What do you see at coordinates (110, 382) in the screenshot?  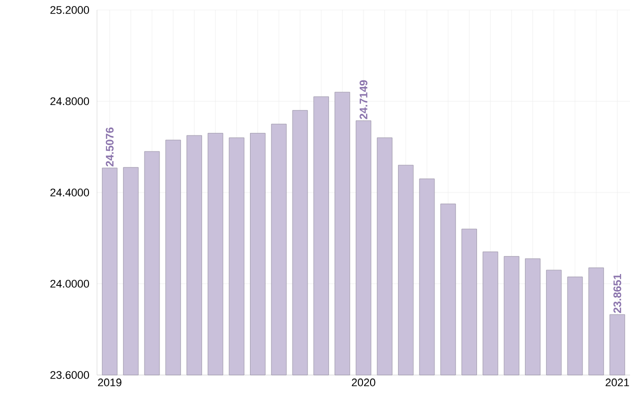 I see `x-tick-label: 2019` at bounding box center [110, 382].